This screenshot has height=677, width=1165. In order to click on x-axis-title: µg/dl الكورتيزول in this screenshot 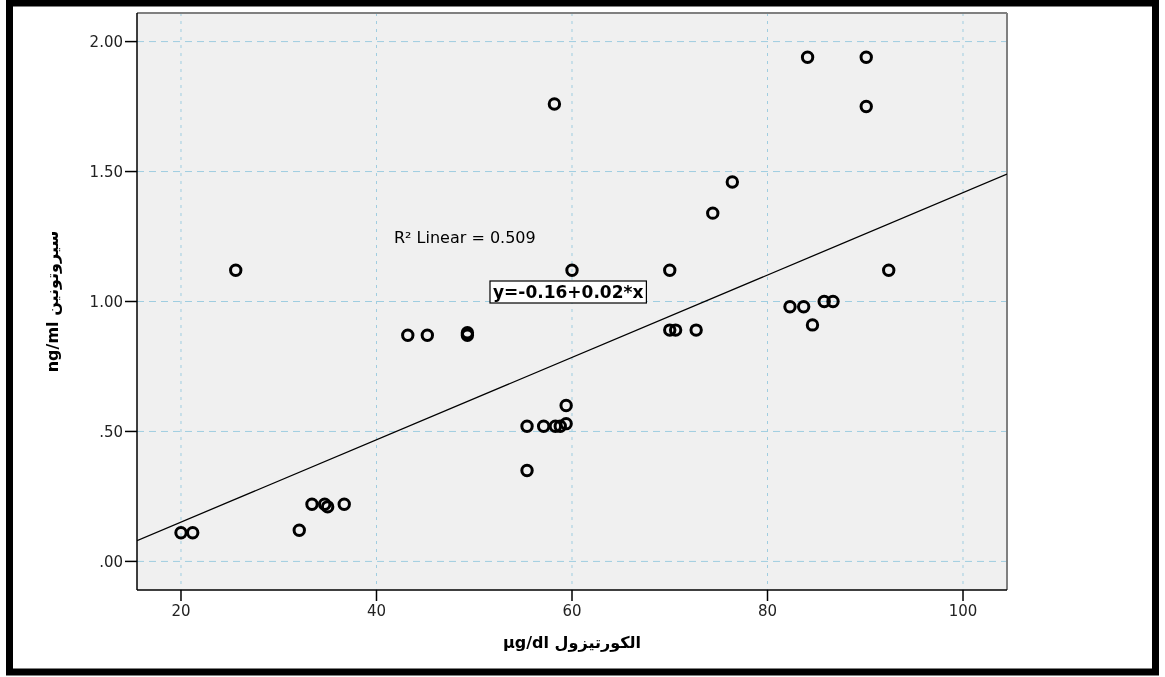, I will do `click(572, 642)`.